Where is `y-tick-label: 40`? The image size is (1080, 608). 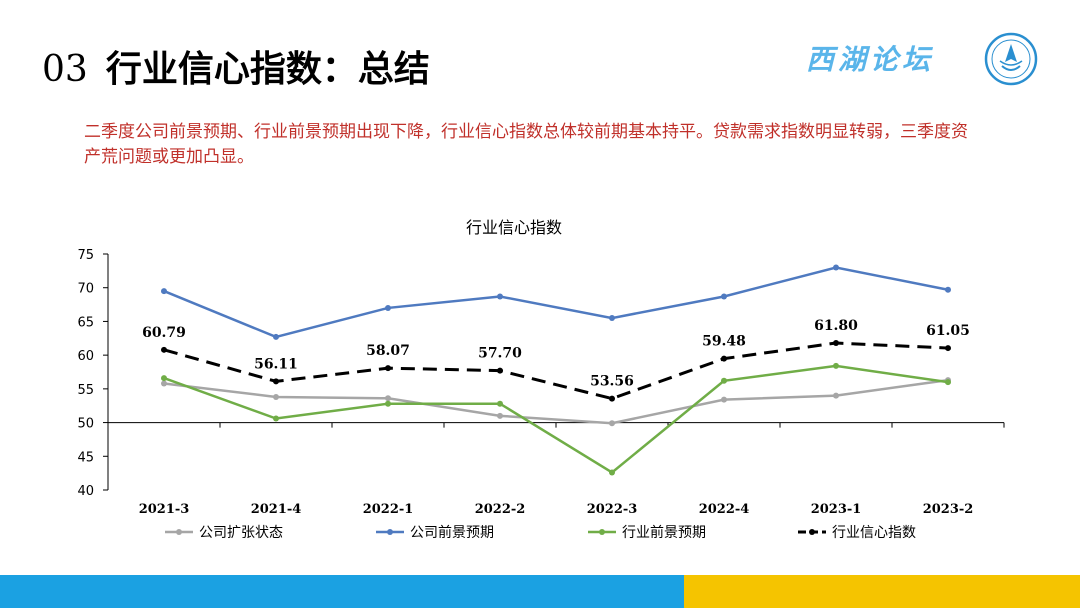 y-tick-label: 40 is located at coordinates (85, 491).